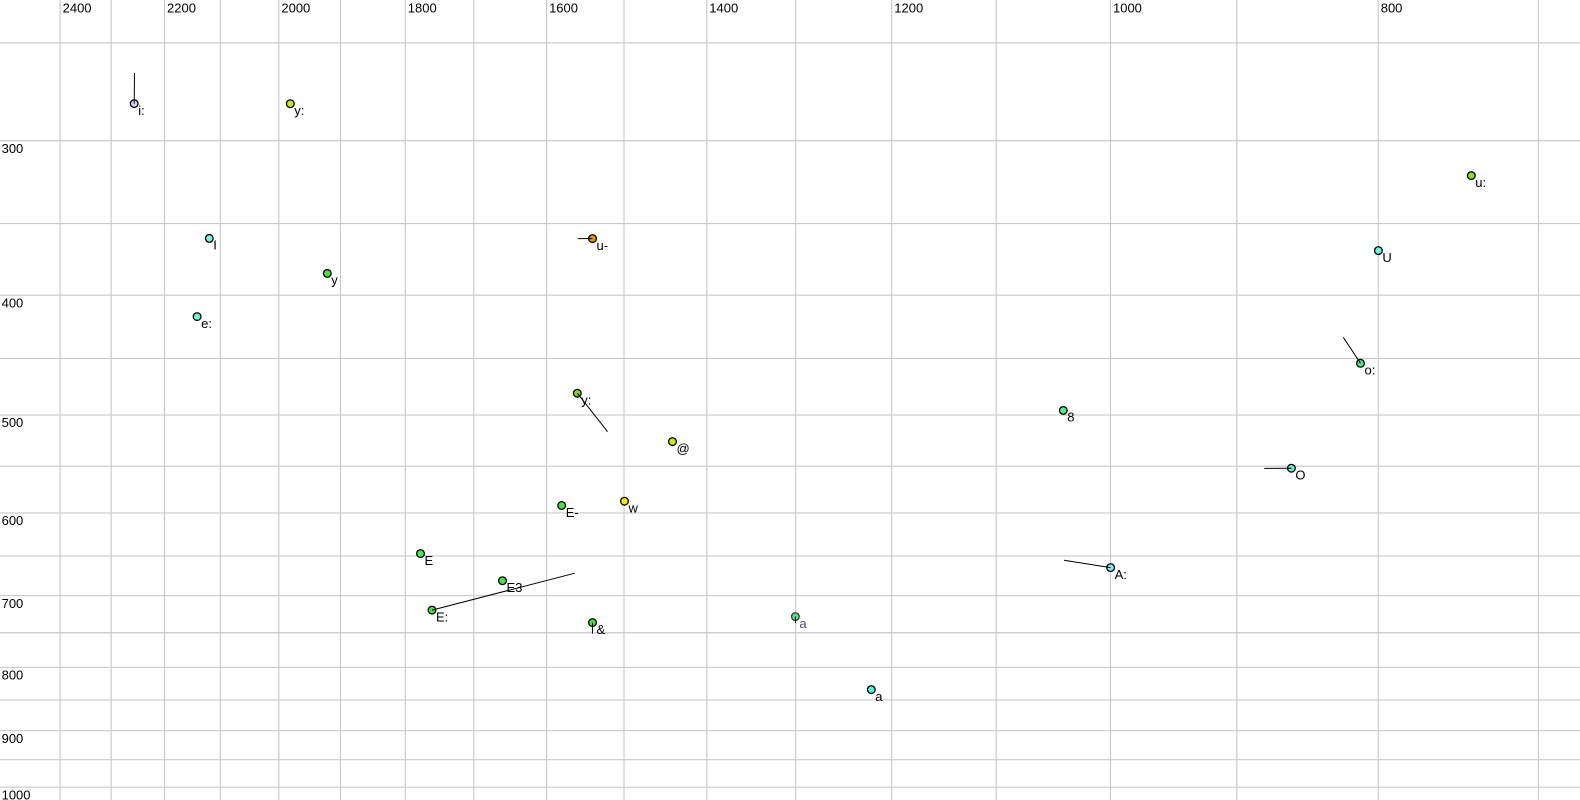 This screenshot has height=800, width=1580. Describe the element at coordinates (334, 280) in the screenshot. I see `svg-text: y` at that location.